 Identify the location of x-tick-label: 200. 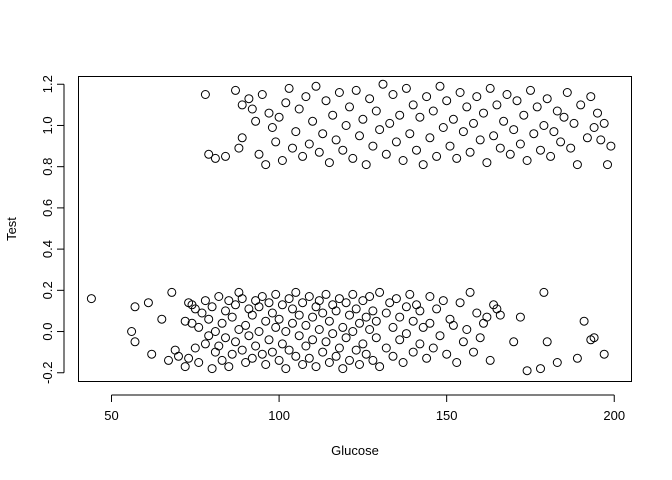
(614, 415).